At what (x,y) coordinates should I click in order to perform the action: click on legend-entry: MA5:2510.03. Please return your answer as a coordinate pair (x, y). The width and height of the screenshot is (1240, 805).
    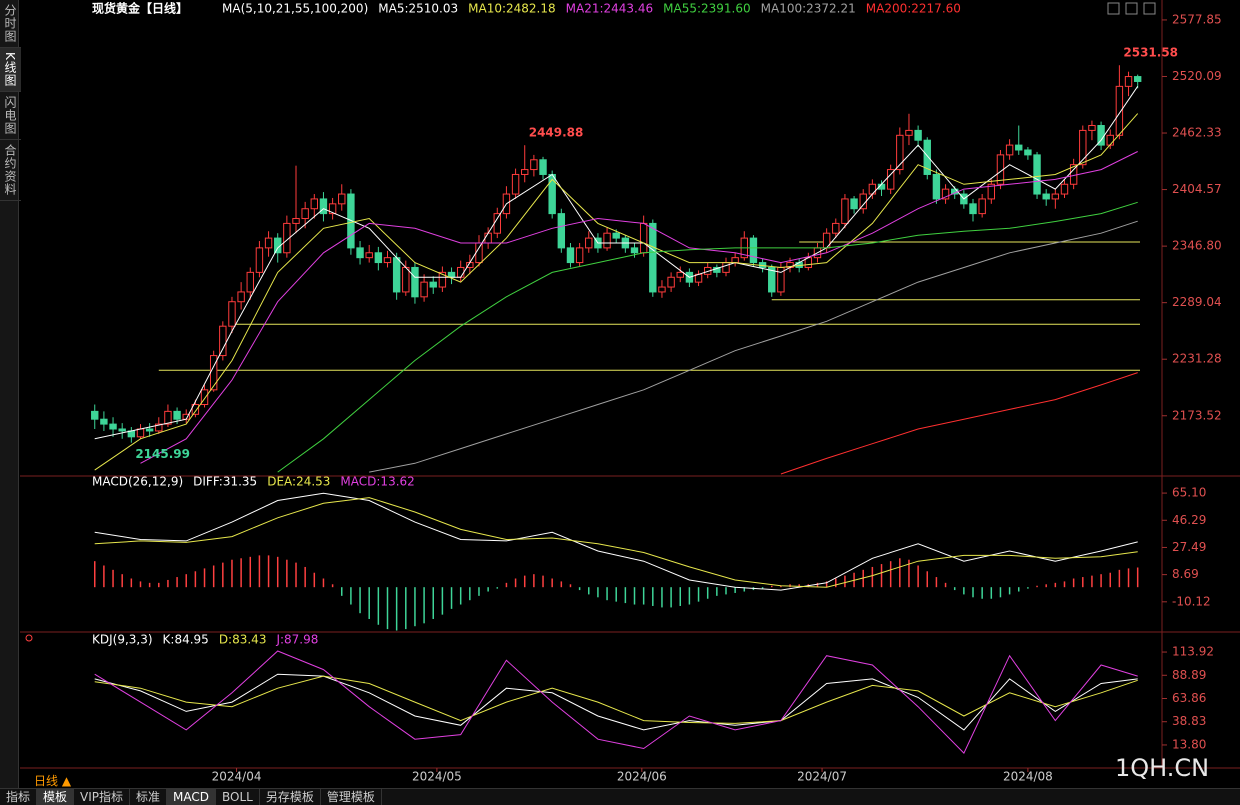
    Looking at the image, I should click on (418, 9).